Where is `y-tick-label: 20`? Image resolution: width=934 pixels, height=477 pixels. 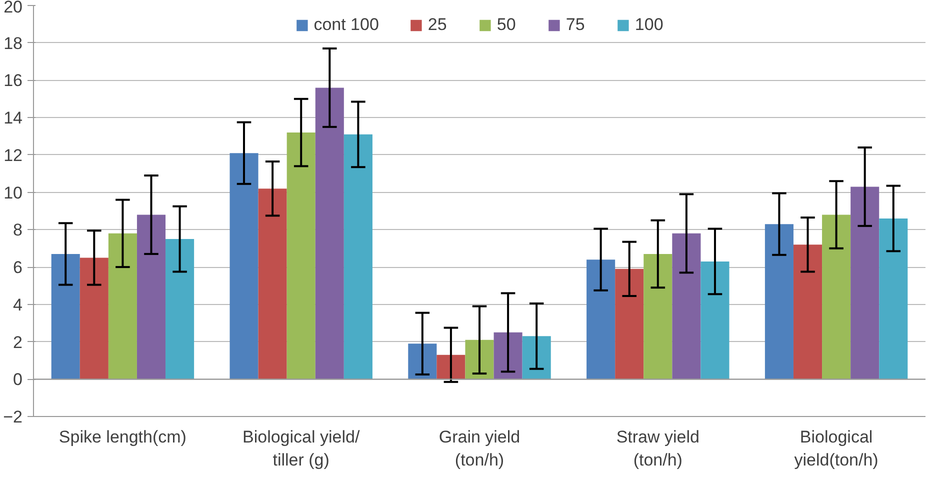
y-tick-label: 20 is located at coordinates (13, 8).